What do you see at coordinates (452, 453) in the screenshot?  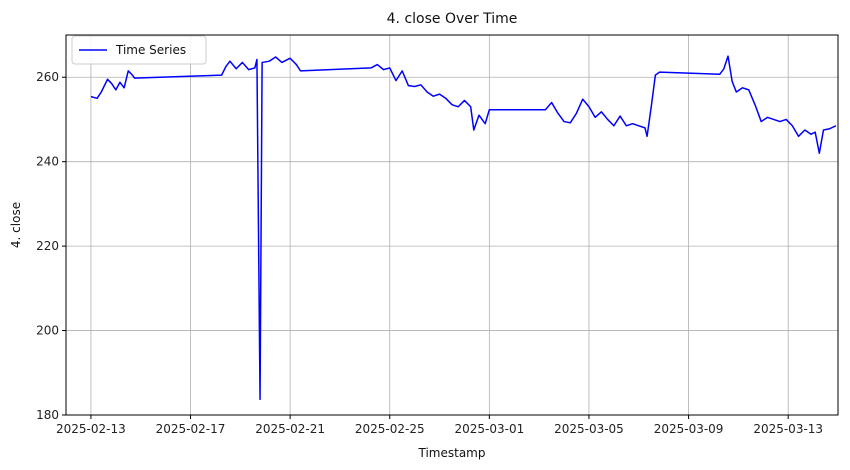 I see `x-axis-title: Timestamp` at bounding box center [452, 453].